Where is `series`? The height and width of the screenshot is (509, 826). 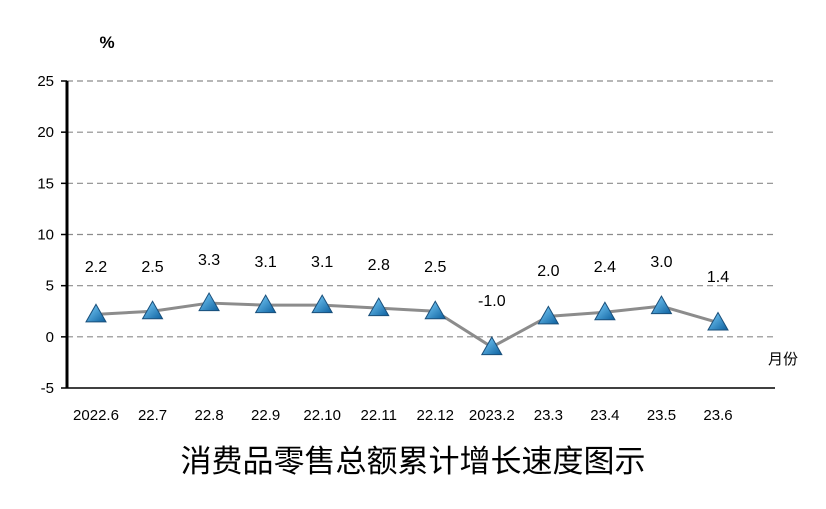 series is located at coordinates (407, 324).